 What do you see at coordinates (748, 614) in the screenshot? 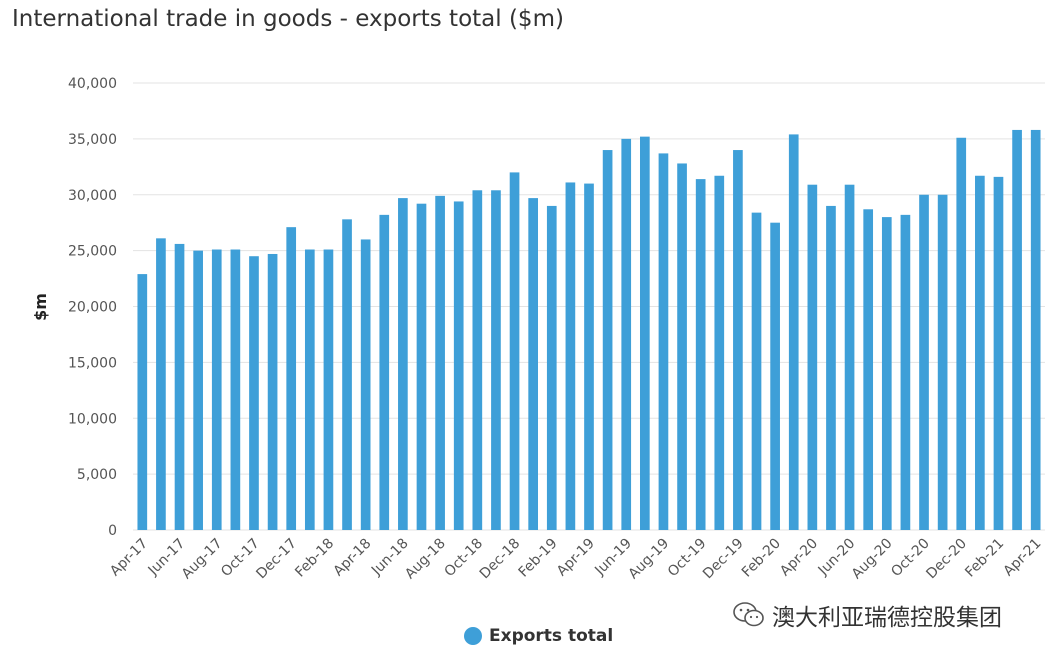
I see `wechat-icon` at bounding box center [748, 614].